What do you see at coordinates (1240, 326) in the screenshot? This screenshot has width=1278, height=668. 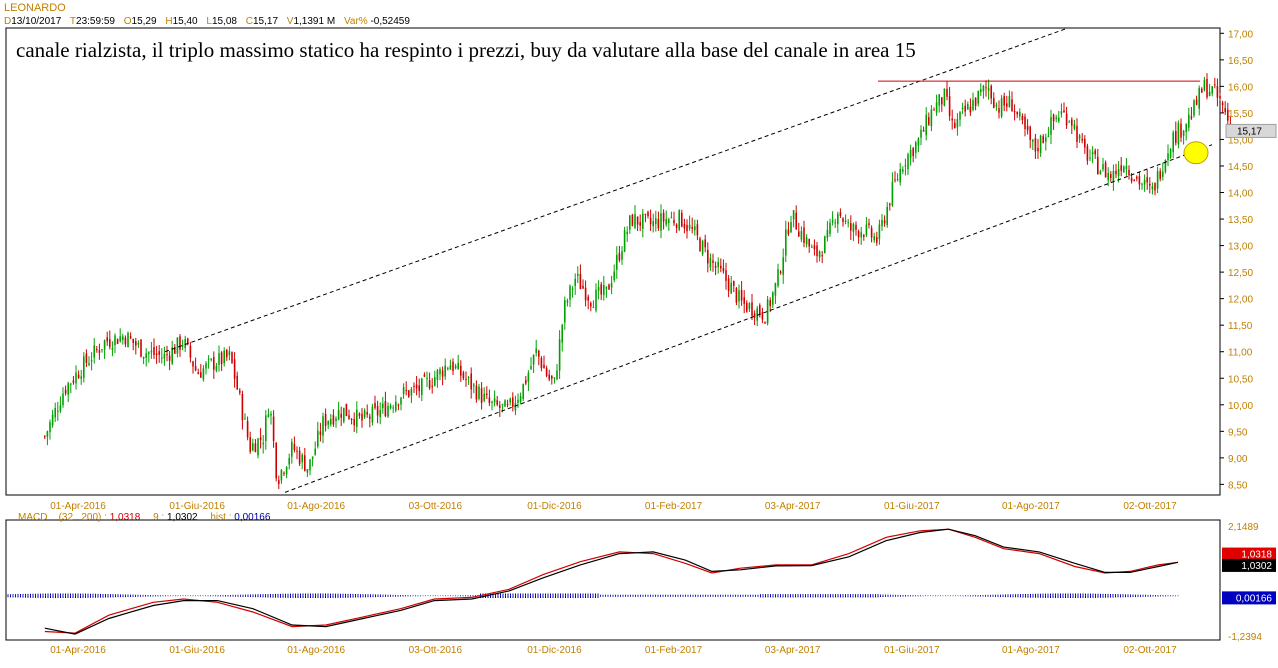 I see `y-tick-label: 11,50` at bounding box center [1240, 326].